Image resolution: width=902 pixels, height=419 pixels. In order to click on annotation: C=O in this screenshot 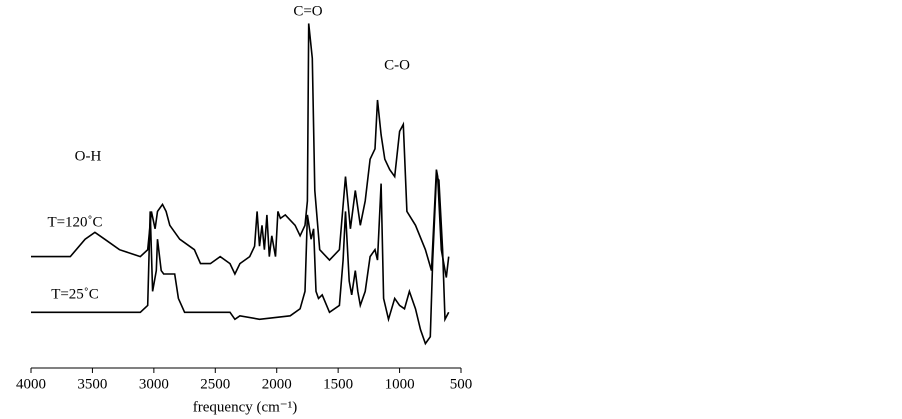, I will do `click(307, 11)`.